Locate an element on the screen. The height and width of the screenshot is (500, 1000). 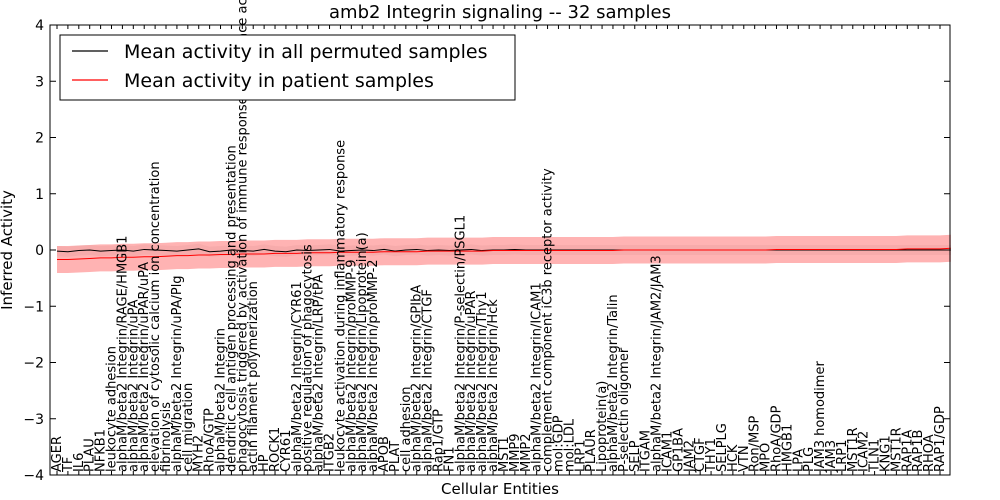
x-tick-label: MPO is located at coordinates (766, 457).